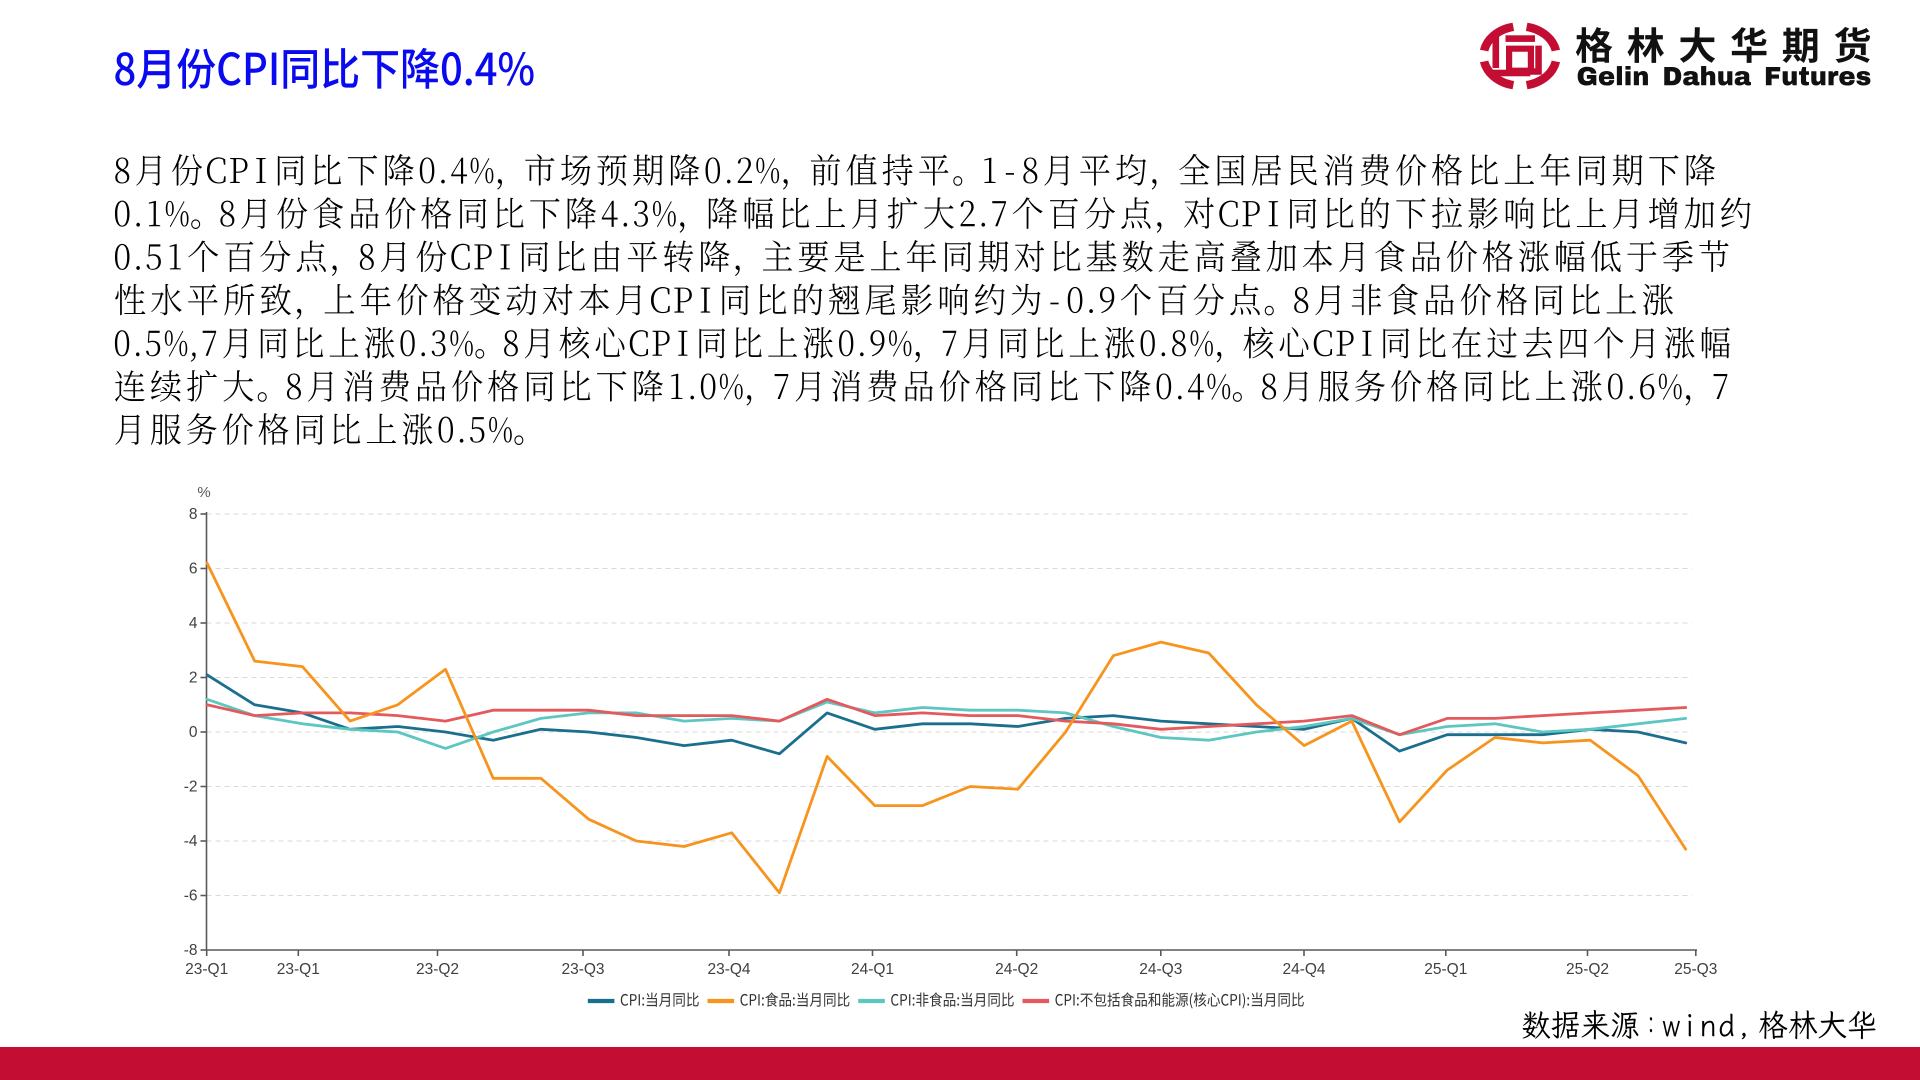 The image size is (1920, 1080). I want to click on svg-text: 23-Q4, so click(728, 969).